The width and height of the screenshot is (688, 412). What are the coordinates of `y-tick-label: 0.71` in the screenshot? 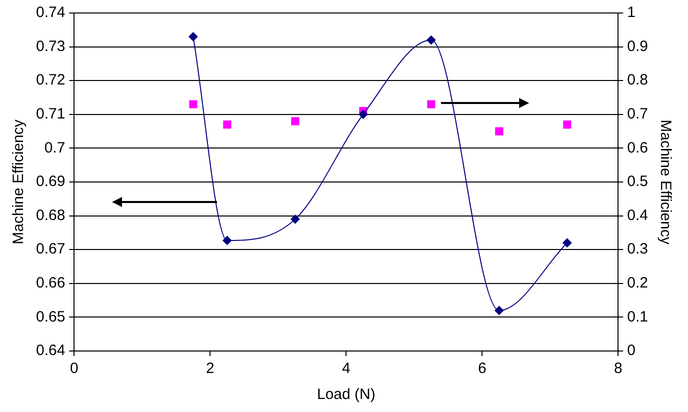 It's located at (51, 114).